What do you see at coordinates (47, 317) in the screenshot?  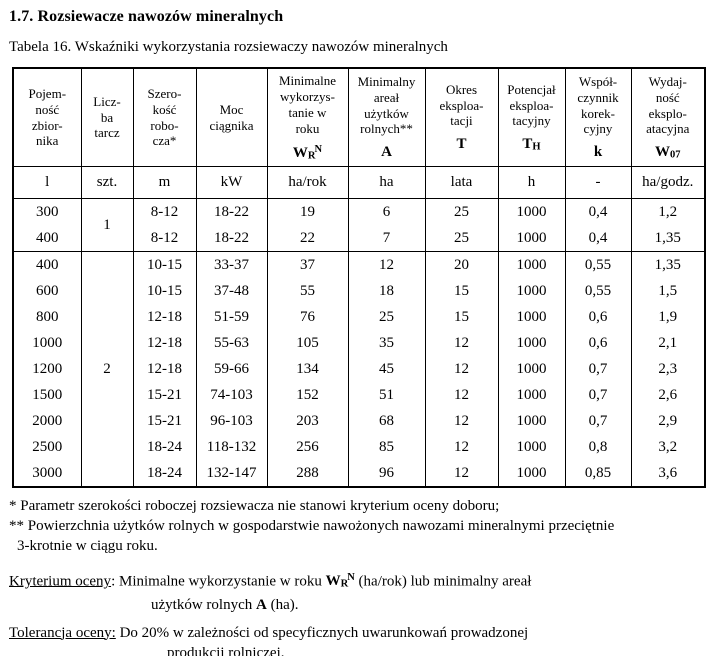 I see `table-cell: 800` at bounding box center [47, 317].